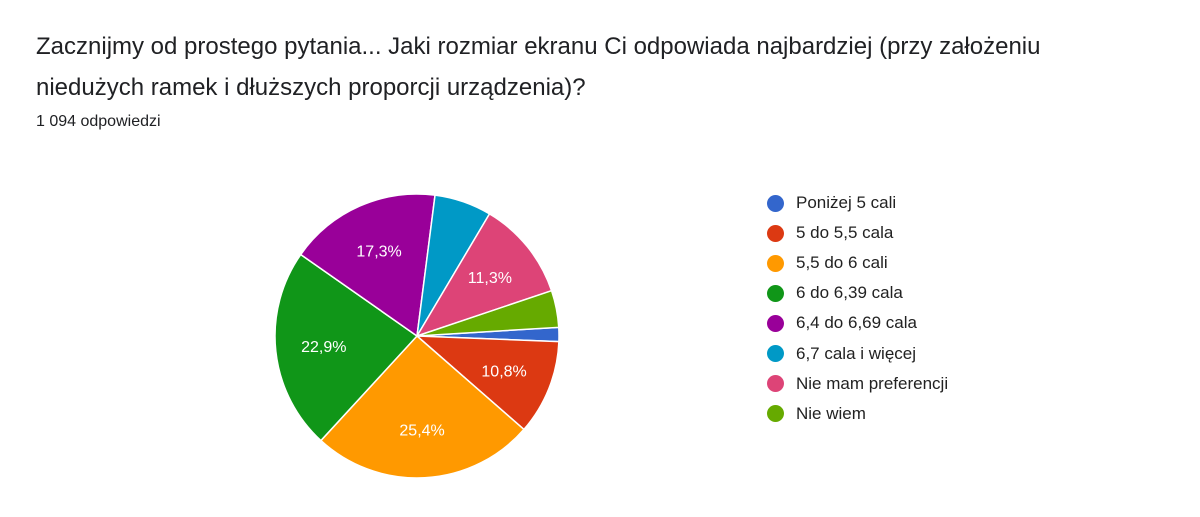 This screenshot has height=517, width=1200. I want to click on legend-item: 6,7 cala i więcej, so click(857, 353).